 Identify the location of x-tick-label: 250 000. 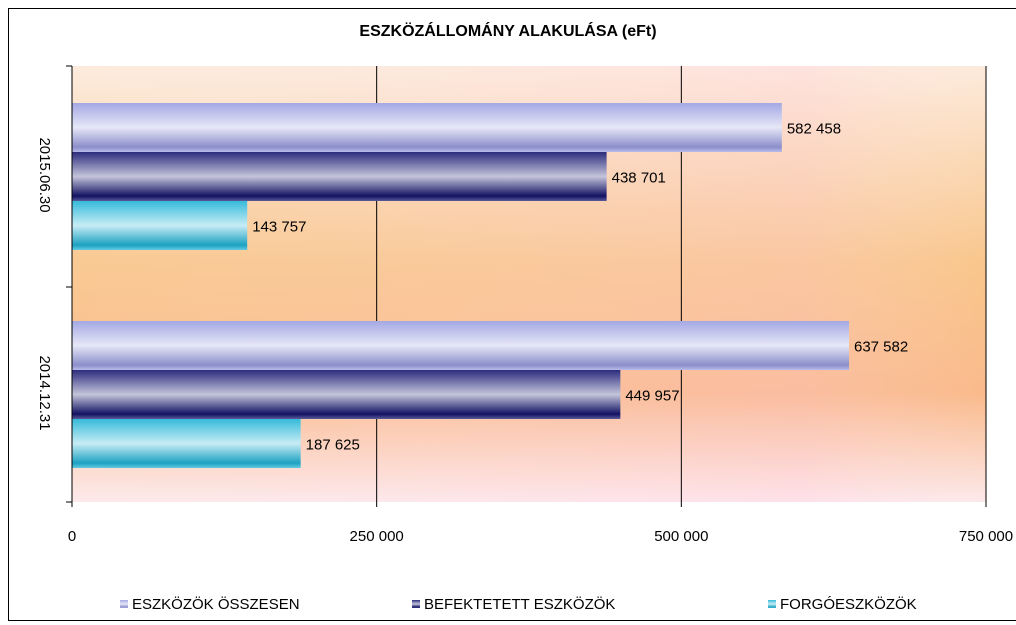
(377, 536).